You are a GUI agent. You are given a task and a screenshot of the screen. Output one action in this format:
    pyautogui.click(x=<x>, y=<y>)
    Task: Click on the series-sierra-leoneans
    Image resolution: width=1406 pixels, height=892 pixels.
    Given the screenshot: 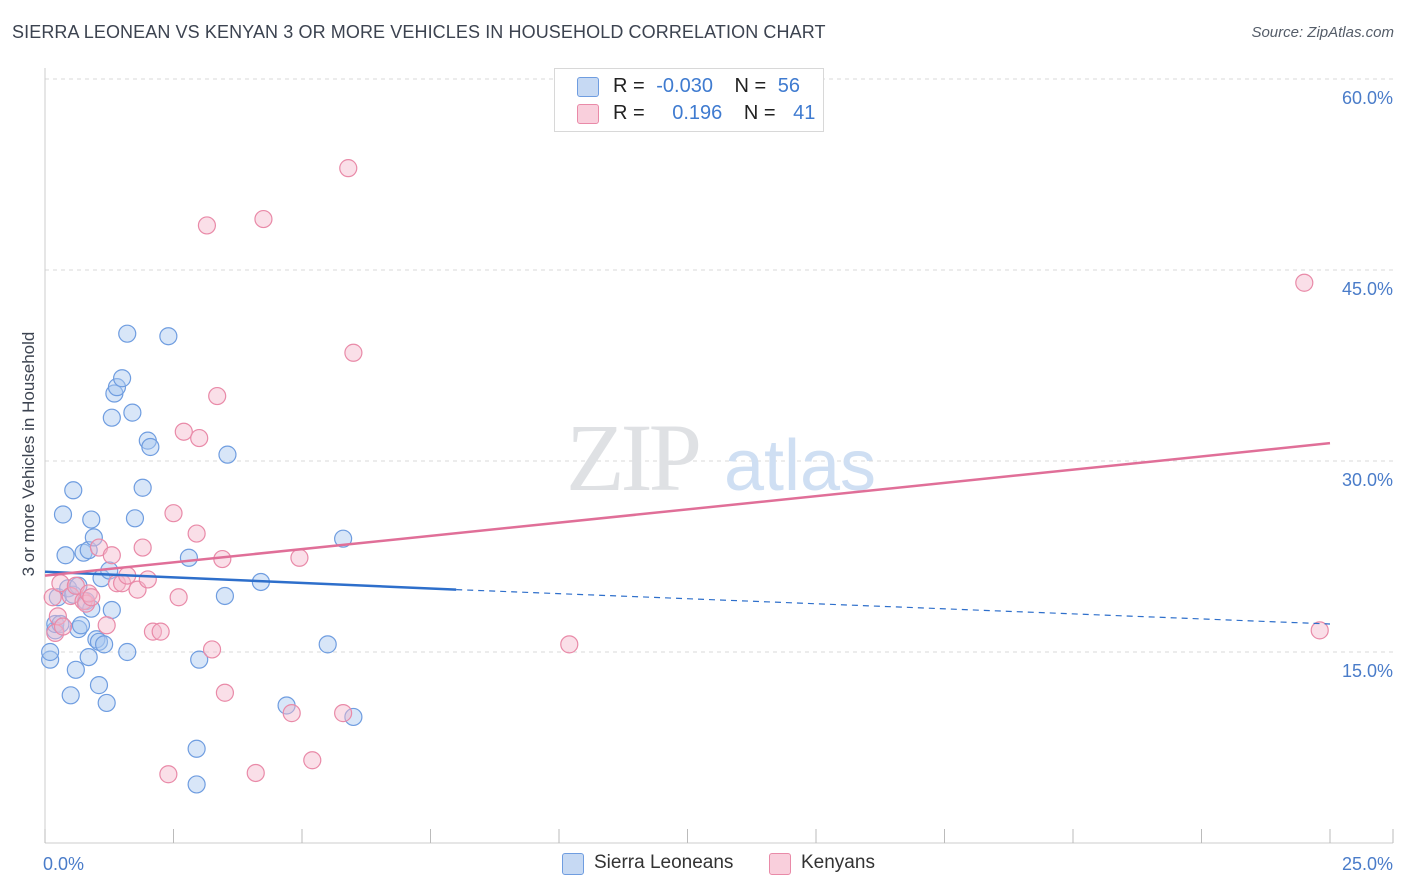 What is the action you would take?
    pyautogui.click(x=202, y=559)
    